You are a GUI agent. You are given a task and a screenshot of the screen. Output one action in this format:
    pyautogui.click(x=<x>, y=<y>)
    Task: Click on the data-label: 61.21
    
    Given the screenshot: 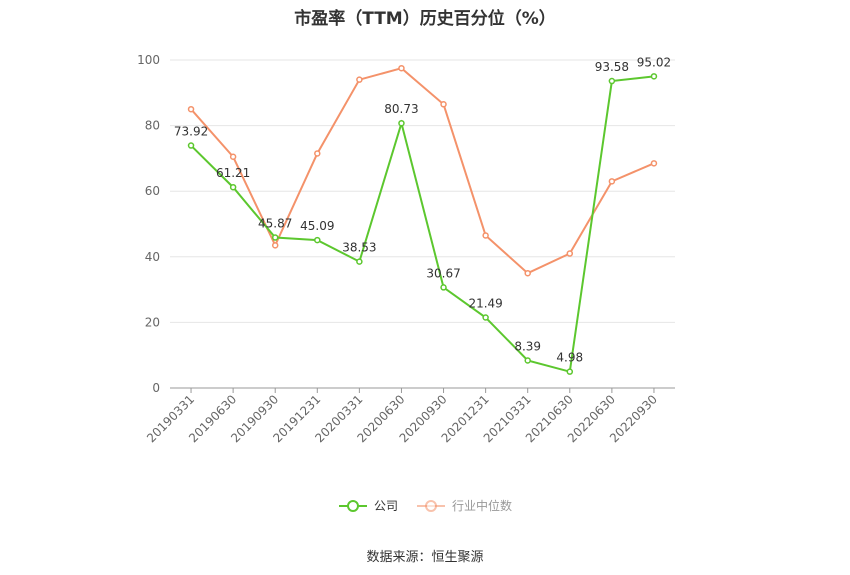 What is the action you would take?
    pyautogui.click(x=233, y=173)
    